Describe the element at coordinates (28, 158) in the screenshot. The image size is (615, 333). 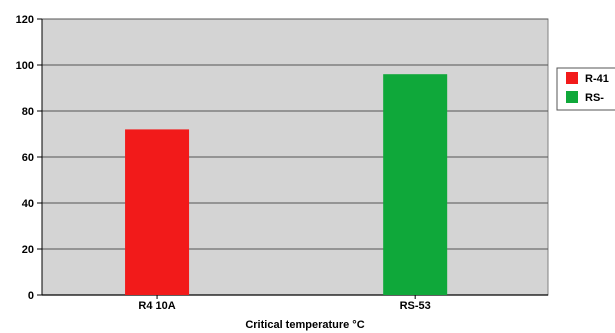
I see `y-tick-label: 60` at that location.